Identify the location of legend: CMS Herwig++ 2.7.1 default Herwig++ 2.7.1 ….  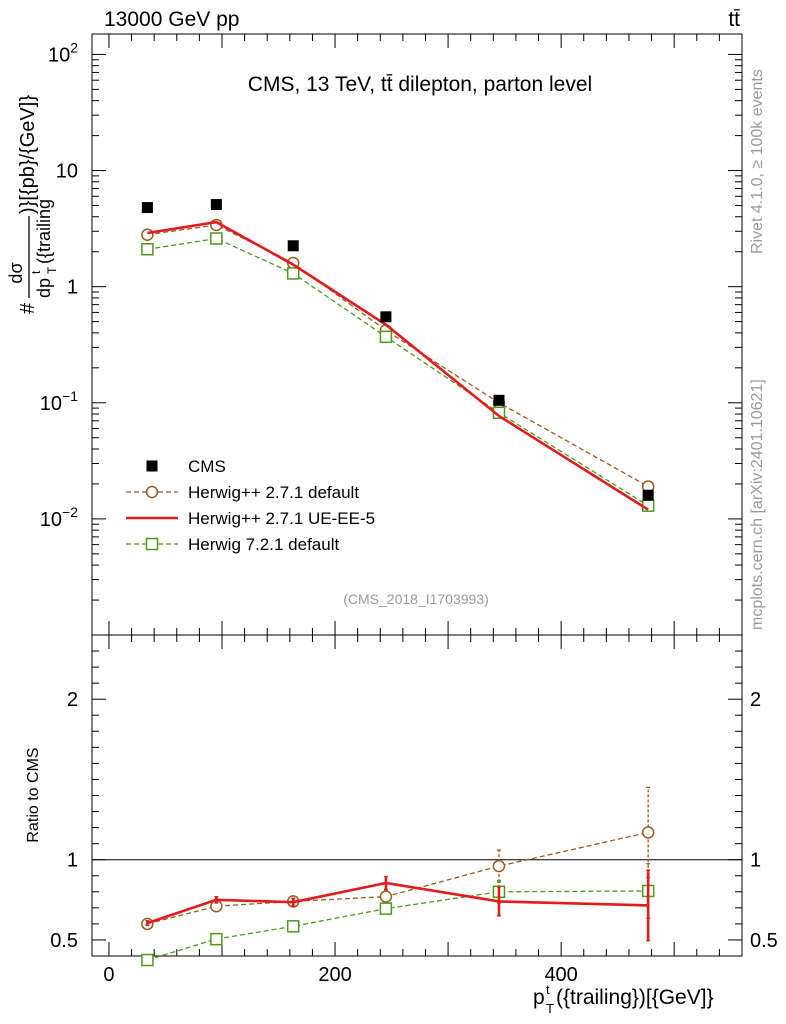
(250, 505).